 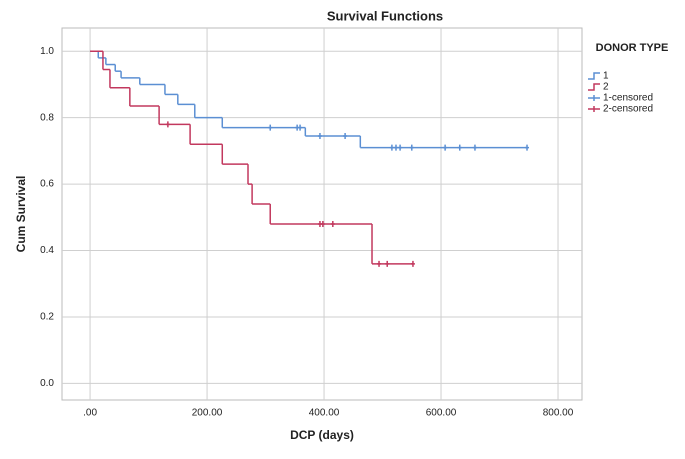 What do you see at coordinates (606, 87) in the screenshot?
I see `legend-label: 2` at bounding box center [606, 87].